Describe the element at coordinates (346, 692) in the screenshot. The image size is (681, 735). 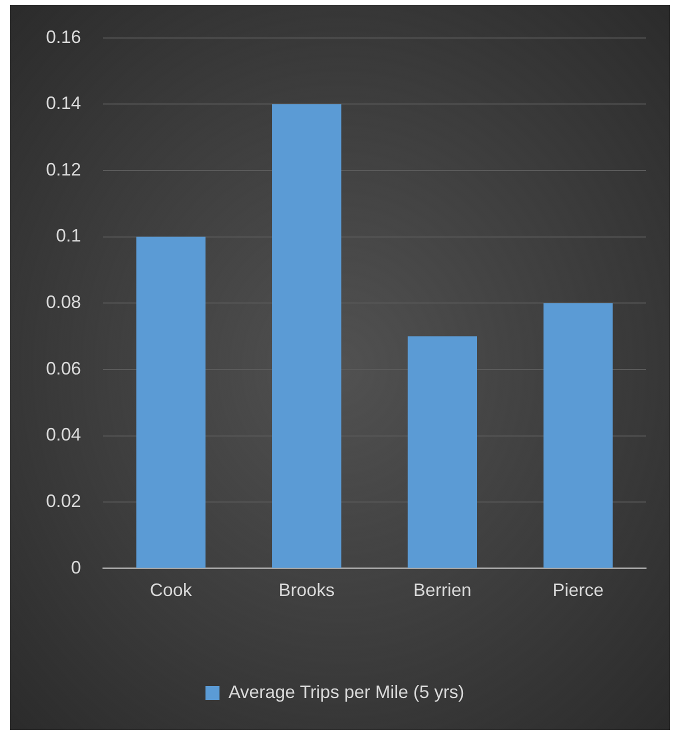
I see `legend-label: Average Trips per Mile (5 yrs)` at that location.